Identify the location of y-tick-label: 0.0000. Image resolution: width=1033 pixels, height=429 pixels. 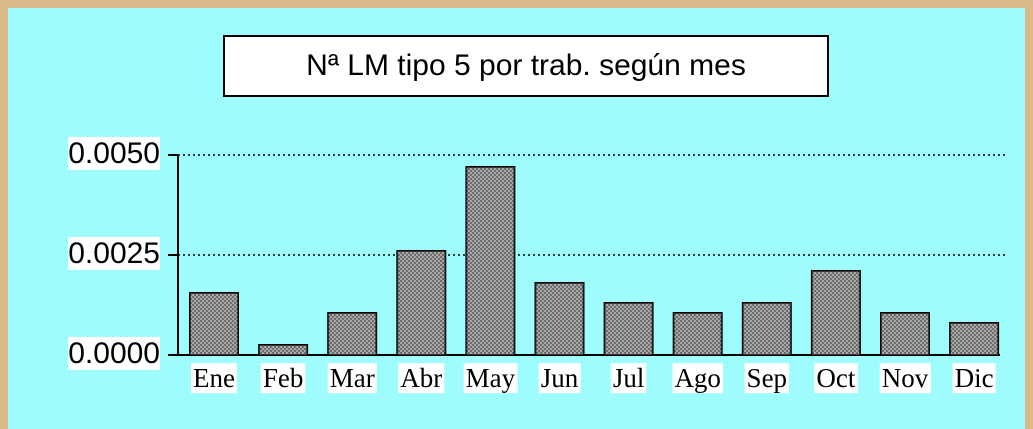
(114, 353).